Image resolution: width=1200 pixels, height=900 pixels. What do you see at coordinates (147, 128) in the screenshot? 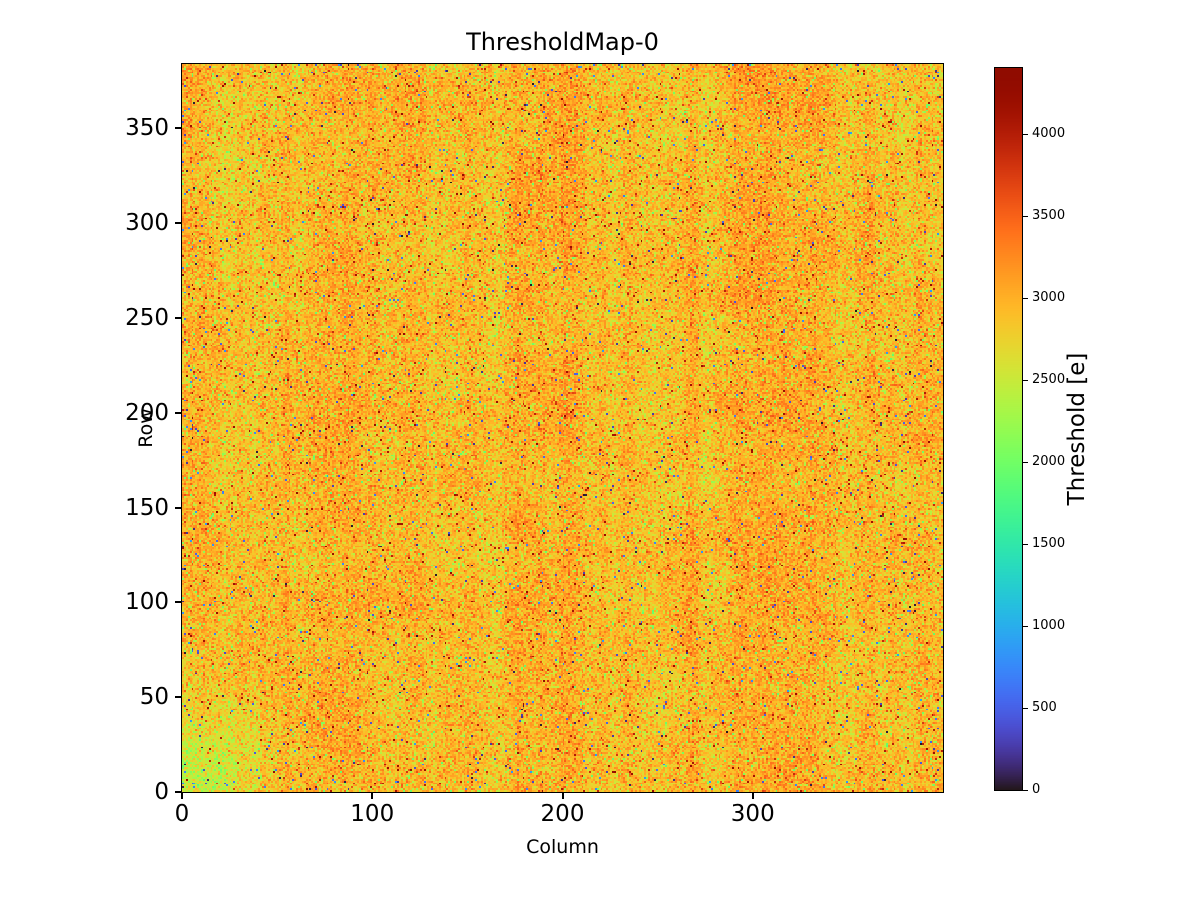
I see `y-tick-label: 350` at bounding box center [147, 128].